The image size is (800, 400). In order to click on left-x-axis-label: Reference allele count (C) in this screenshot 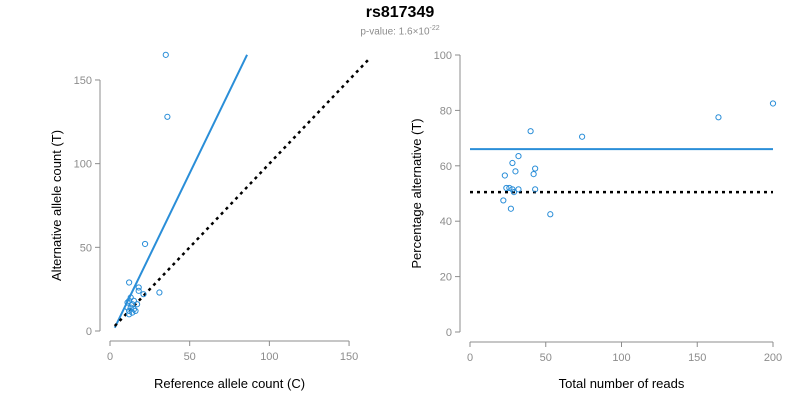, I will do `click(229, 383)`.